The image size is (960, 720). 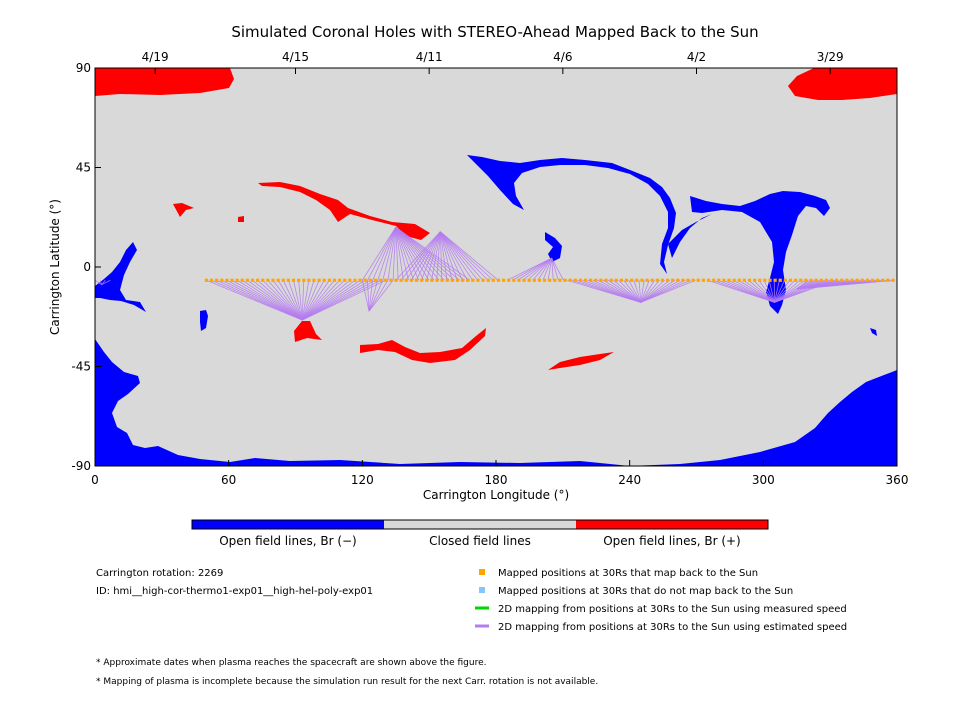 I want to click on colorbar-frame, so click(x=480, y=524).